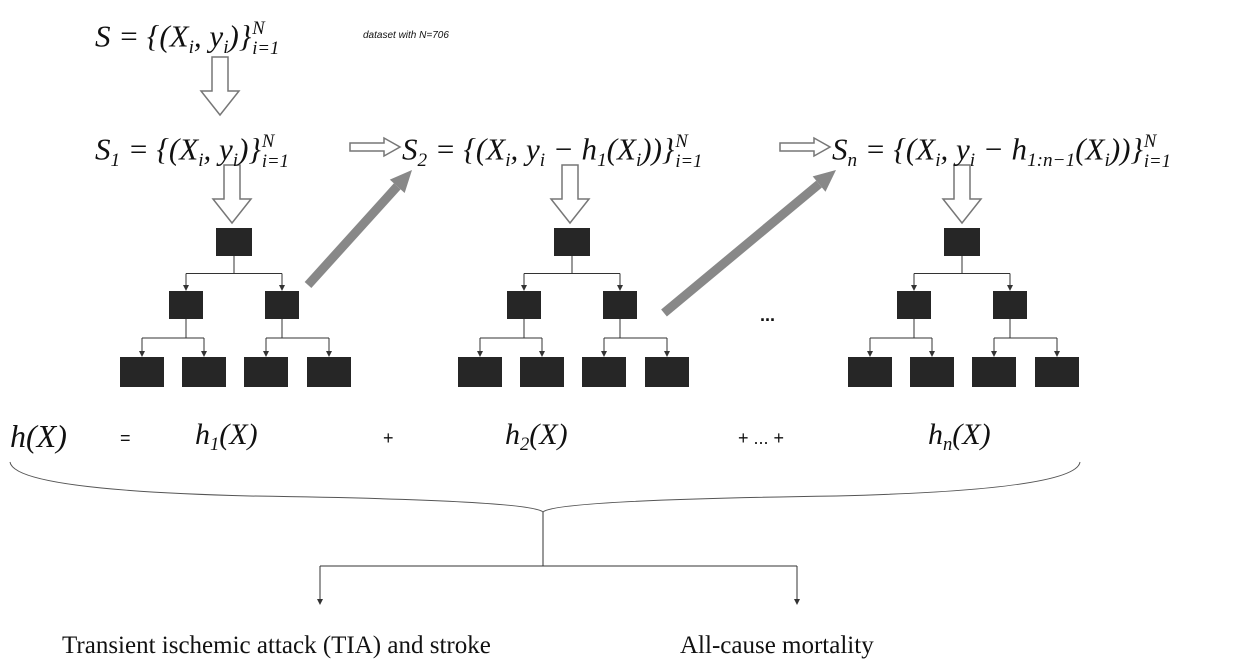  I want to click on formula: h(X), so click(38, 436).